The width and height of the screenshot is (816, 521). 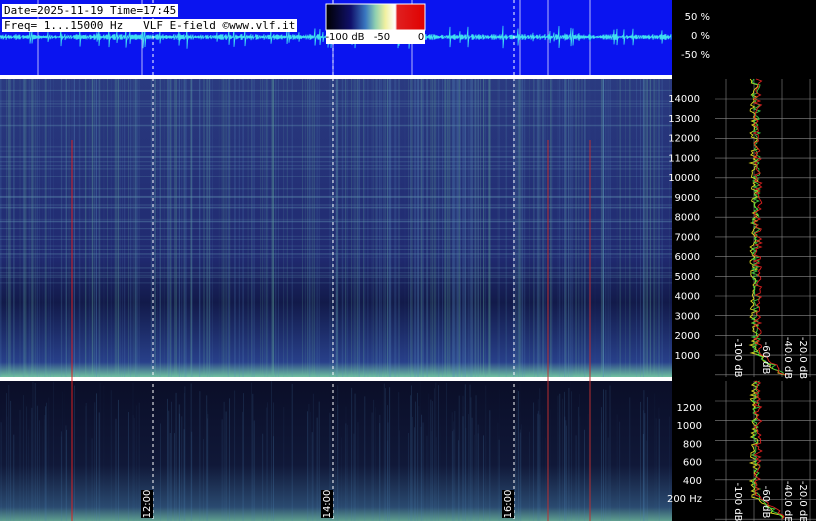 I want to click on label: -50, so click(x=382, y=37).